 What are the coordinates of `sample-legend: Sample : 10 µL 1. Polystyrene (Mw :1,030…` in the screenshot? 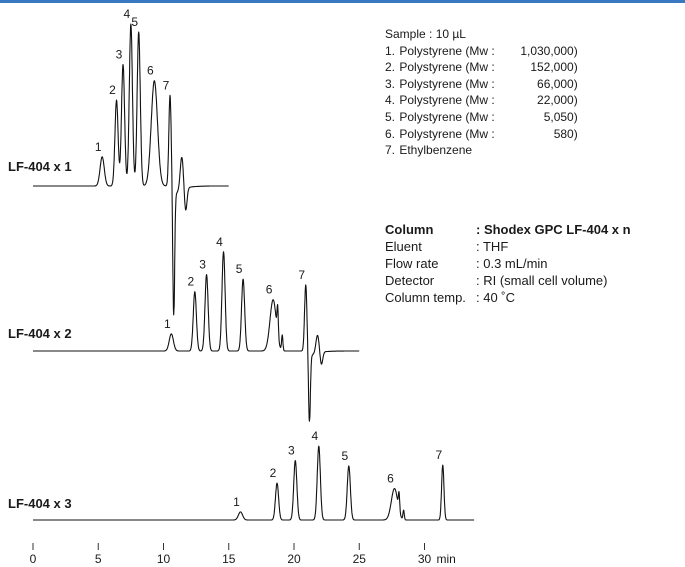 It's located at (481, 92).